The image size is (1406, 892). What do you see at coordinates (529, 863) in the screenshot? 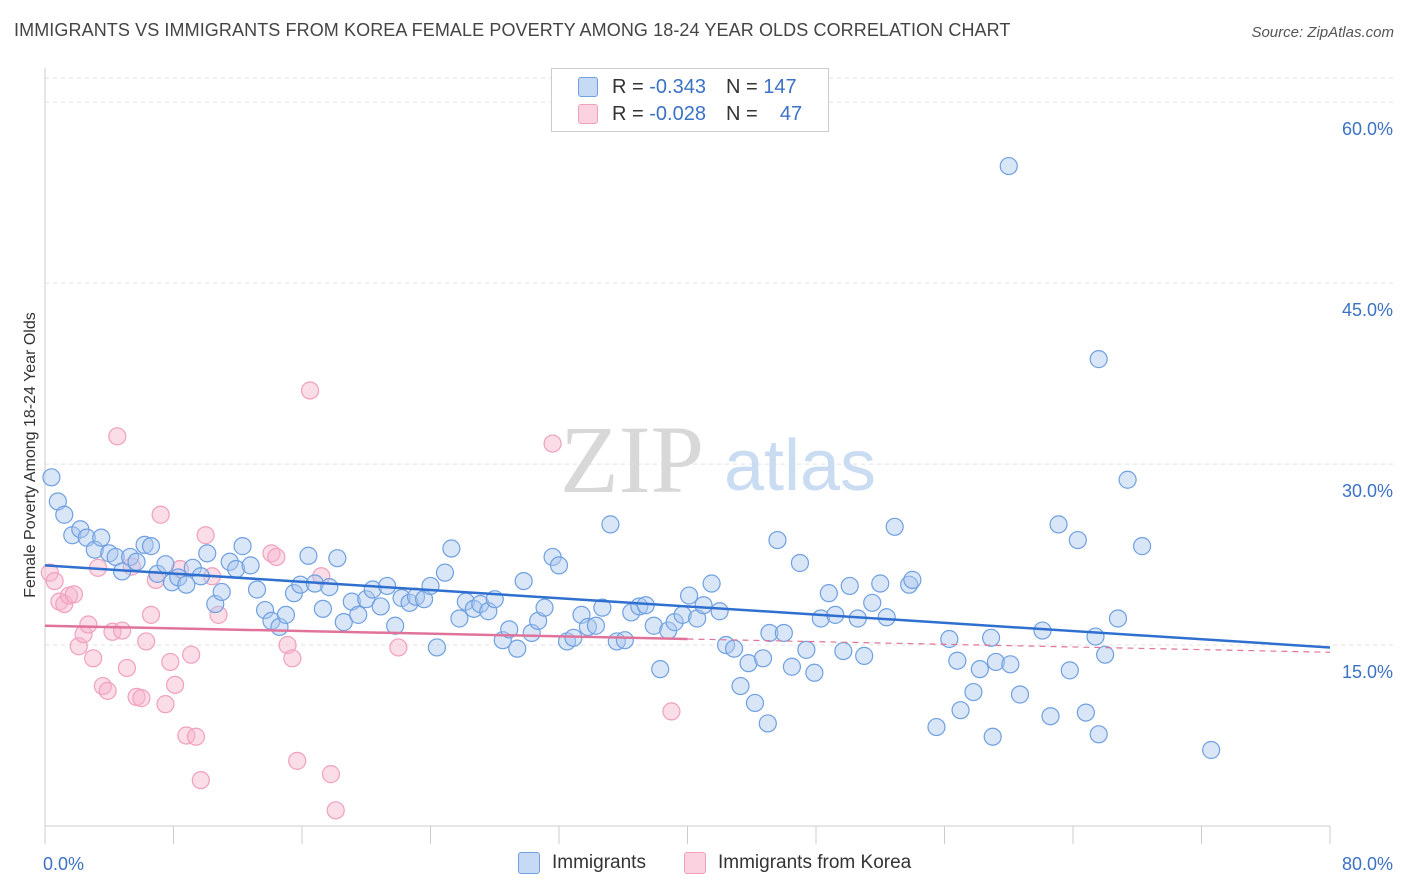
I see `bottom-legend-swatch-immigrants` at bounding box center [529, 863].